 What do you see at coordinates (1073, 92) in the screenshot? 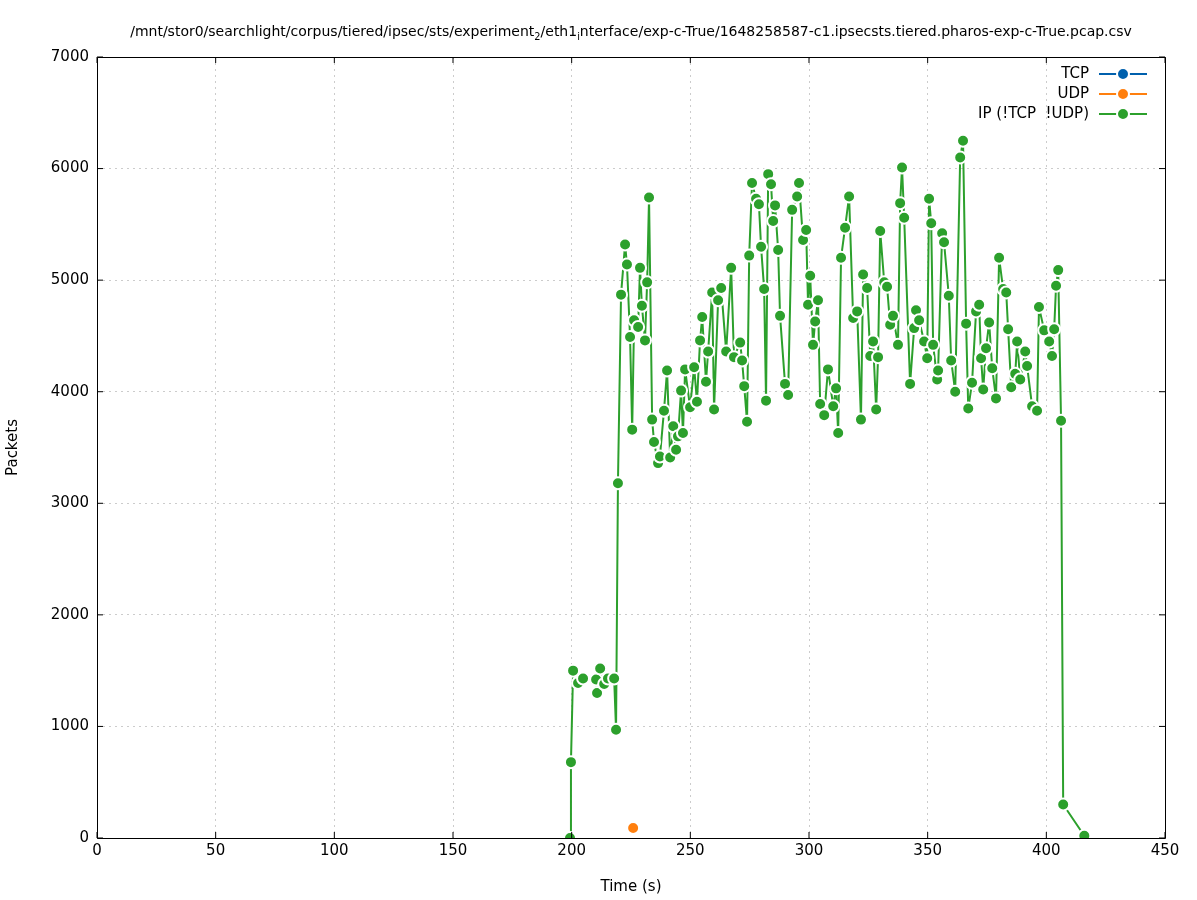
I see `legend-label: UDP` at bounding box center [1073, 92].